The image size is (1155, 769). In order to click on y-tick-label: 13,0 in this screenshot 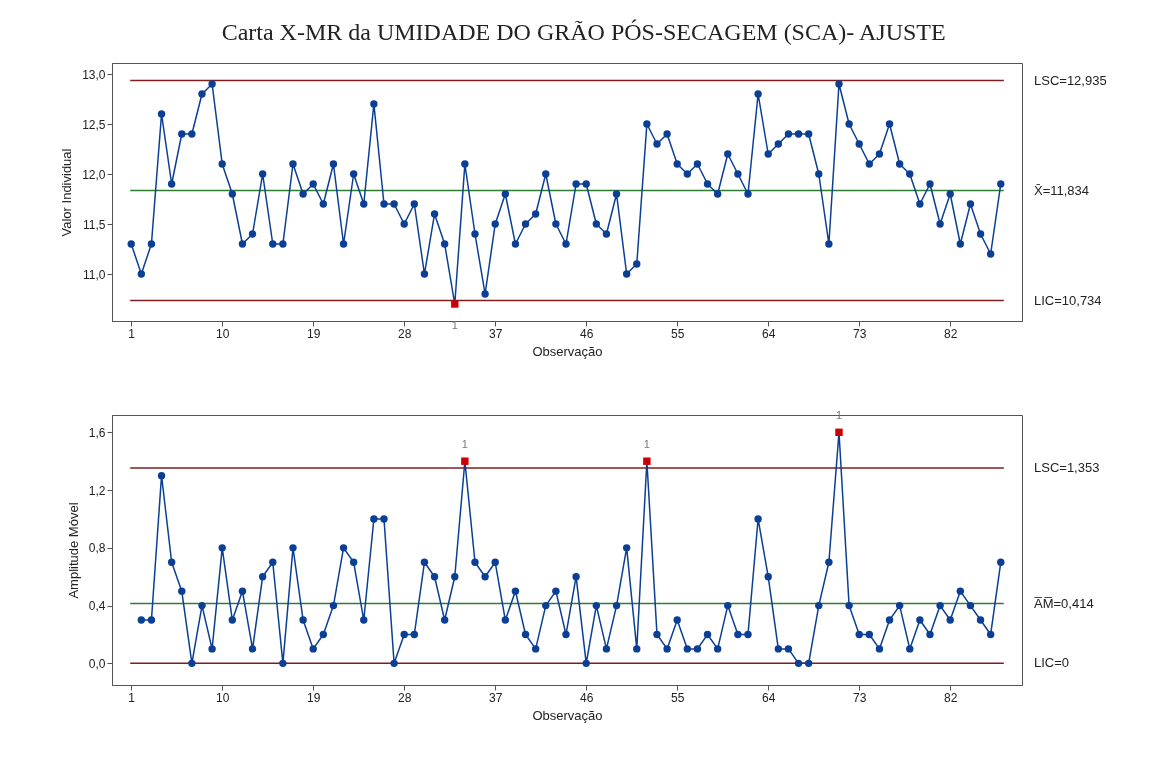, I will do `click(94, 74)`.